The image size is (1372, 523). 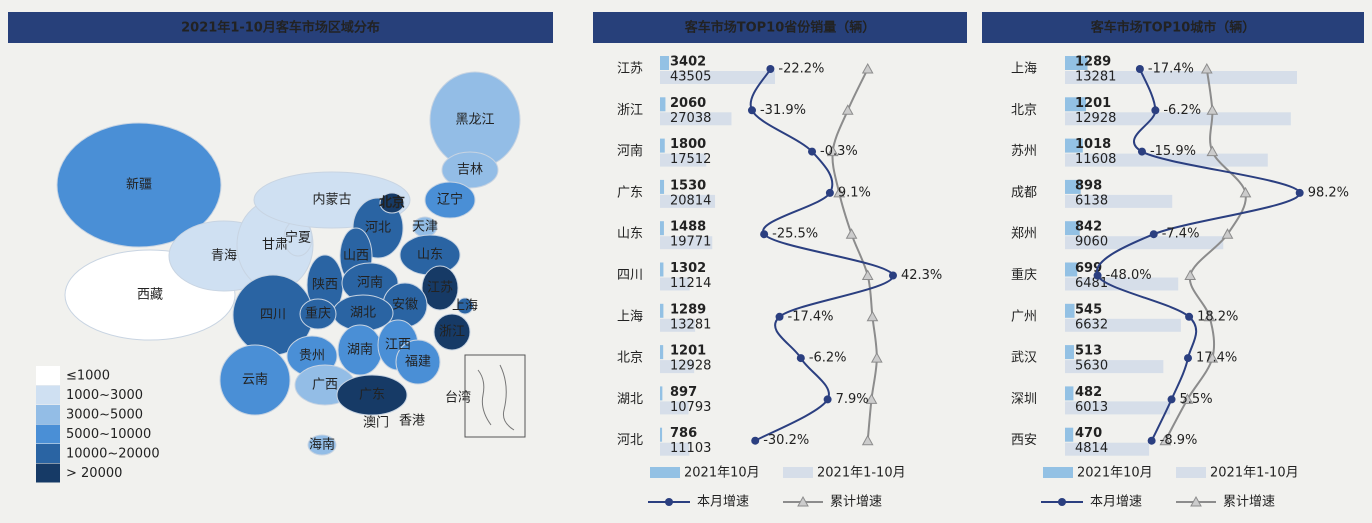 I want to click on region-label: 吉林, so click(x=470, y=170).